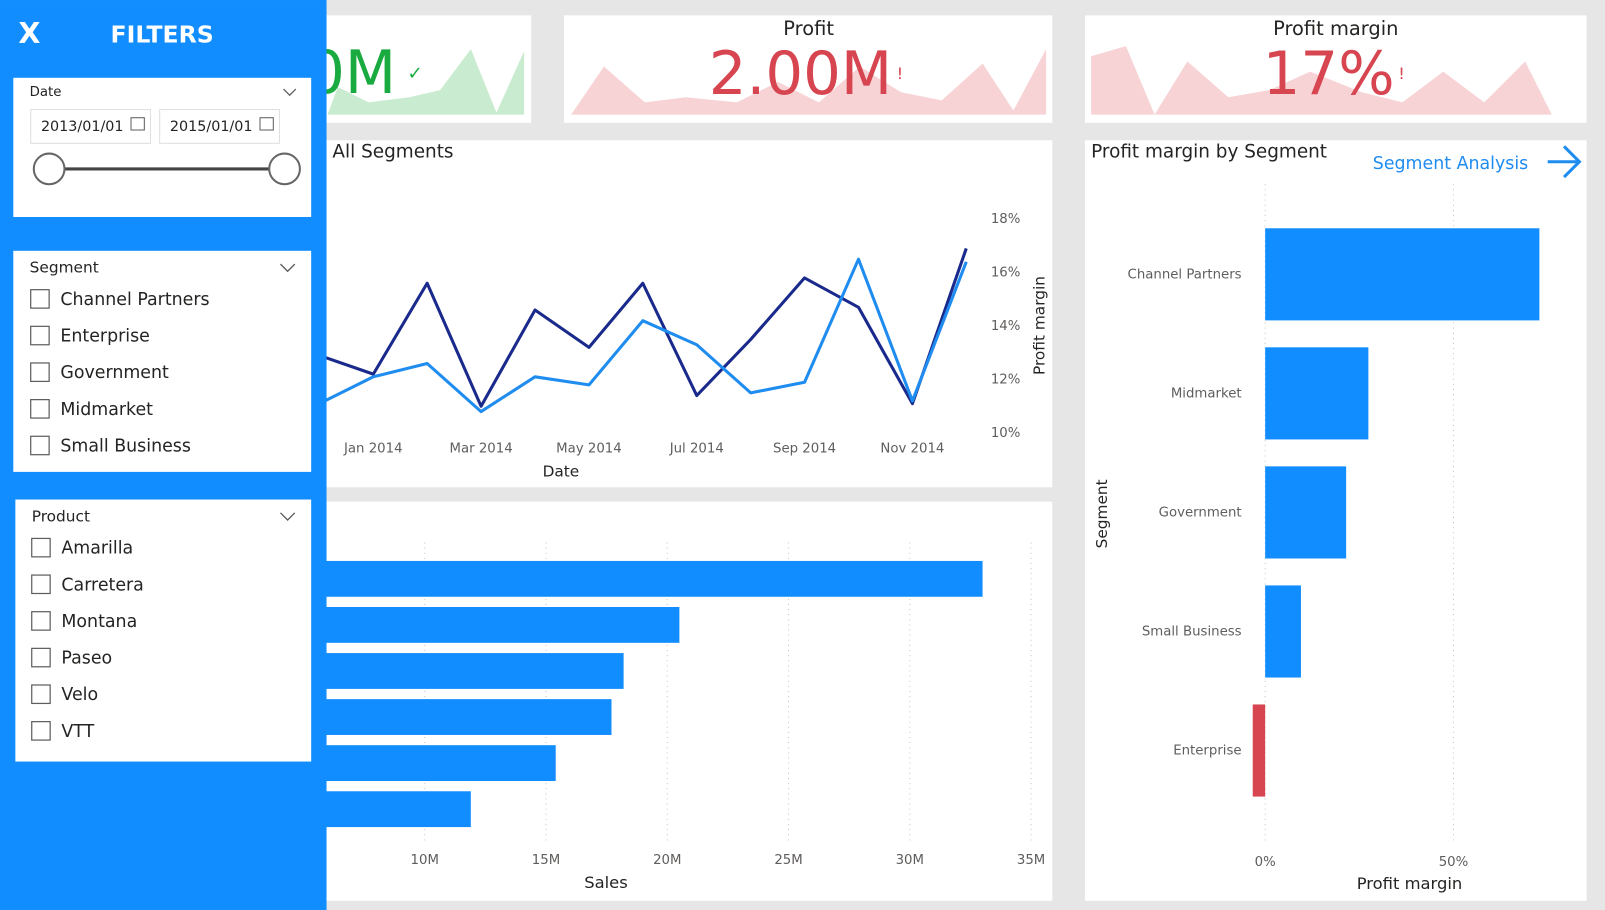 Image resolution: width=1605 pixels, height=910 pixels. Describe the element at coordinates (561, 471) in the screenshot. I see `x-axis-title: Date` at that location.